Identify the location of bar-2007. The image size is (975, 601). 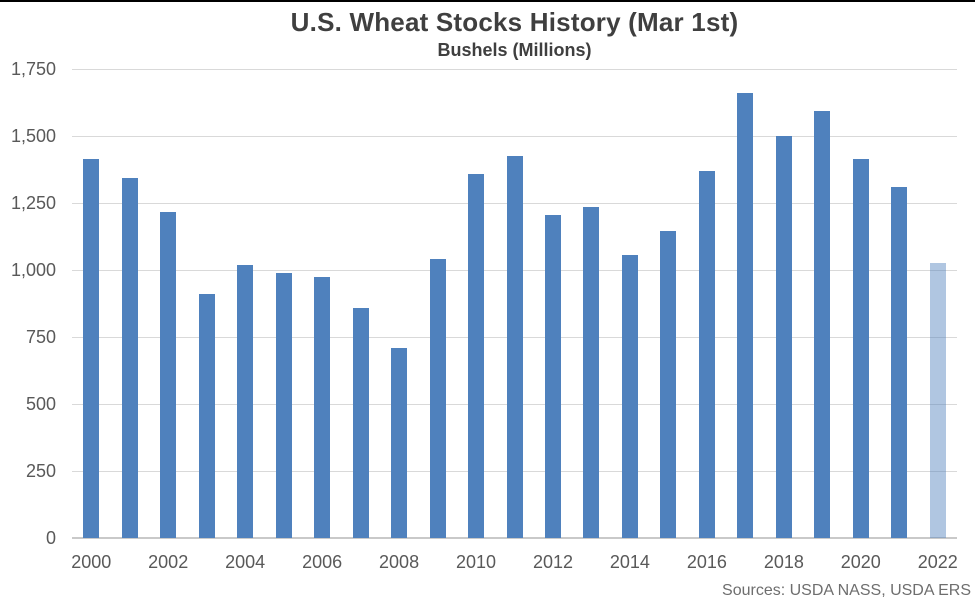
(360, 422).